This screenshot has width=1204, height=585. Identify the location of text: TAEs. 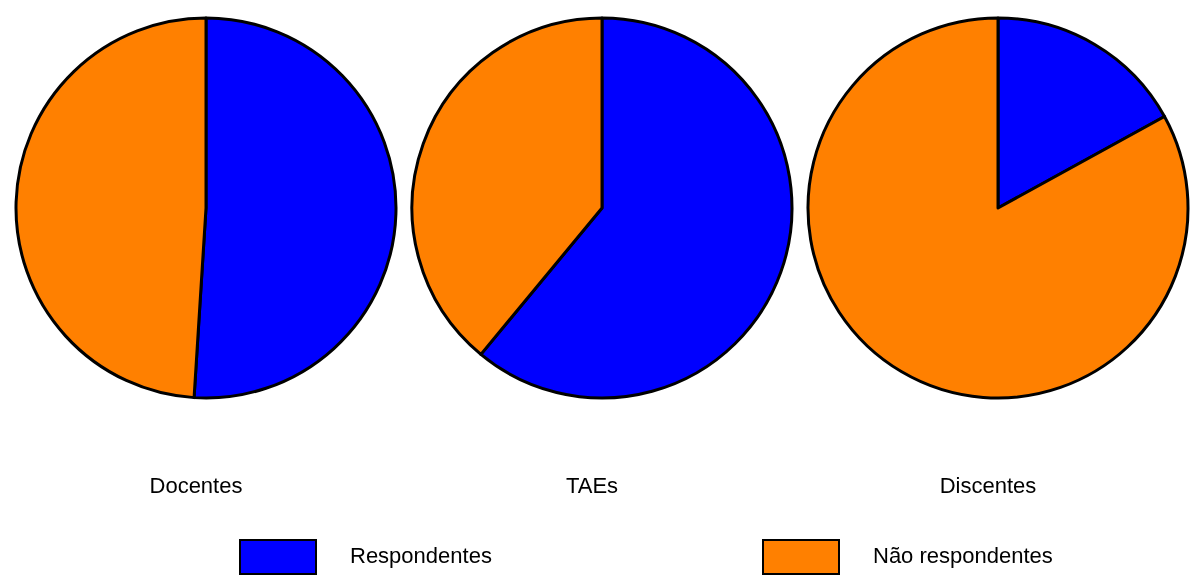
(592, 485).